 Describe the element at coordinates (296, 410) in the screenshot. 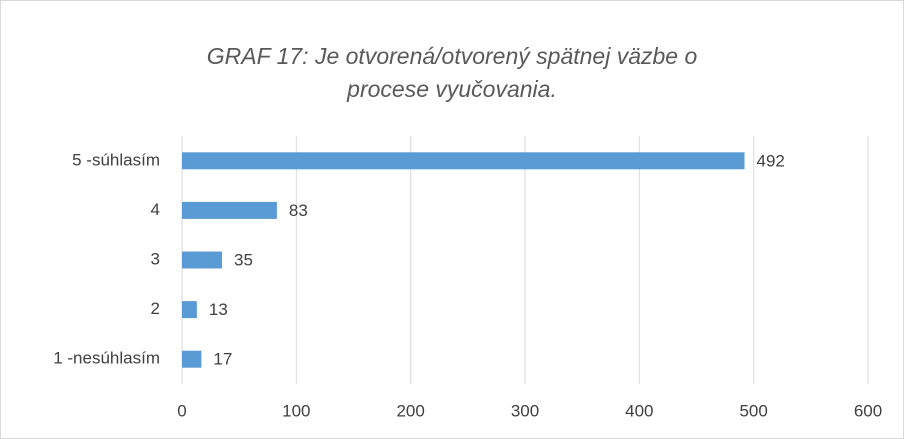

I see `x-tick-label: 100` at that location.